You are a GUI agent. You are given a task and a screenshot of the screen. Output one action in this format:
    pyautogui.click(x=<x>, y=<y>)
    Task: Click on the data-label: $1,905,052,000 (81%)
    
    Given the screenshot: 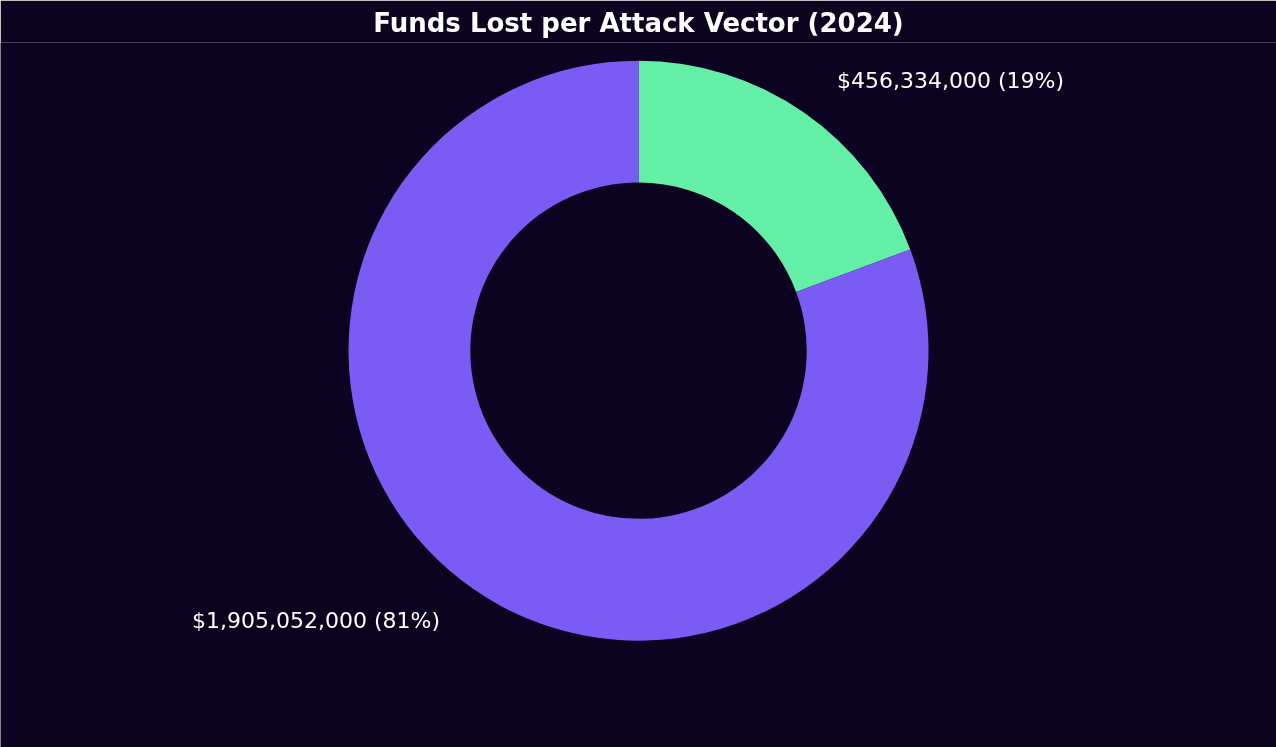 What is the action you would take?
    pyautogui.click(x=315, y=620)
    